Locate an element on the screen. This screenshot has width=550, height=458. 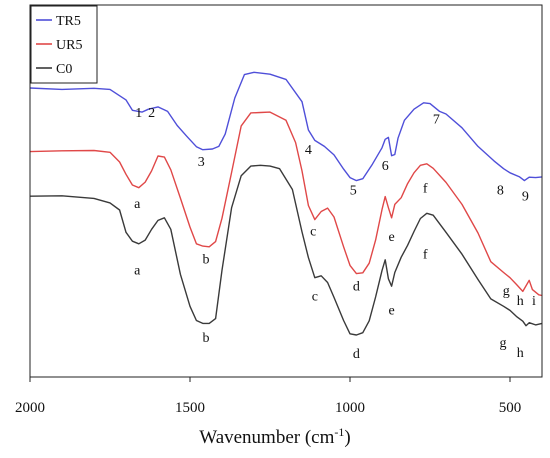
legend-label-c0: C0 is located at coordinates (64, 69).